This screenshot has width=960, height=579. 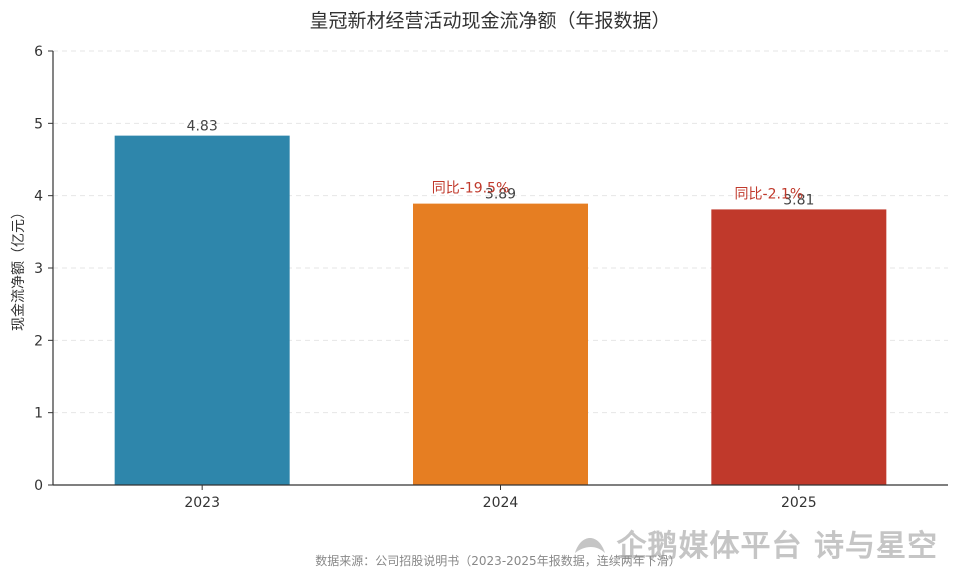 I want to click on bar-2025, so click(x=799, y=347).